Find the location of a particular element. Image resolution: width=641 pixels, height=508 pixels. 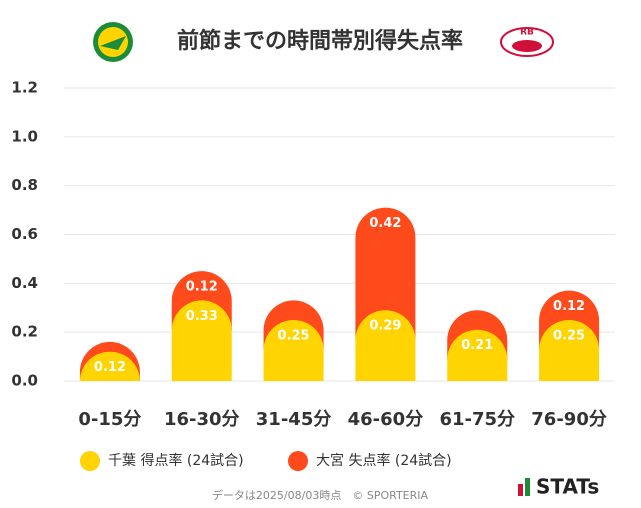

x-tick-label: 76-90分 is located at coordinates (569, 419).